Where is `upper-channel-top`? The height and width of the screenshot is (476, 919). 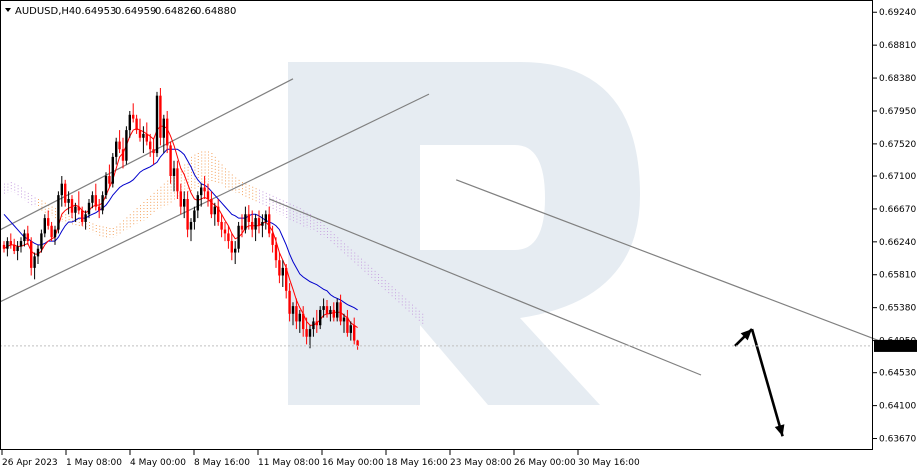 upper-channel-top is located at coordinates (147, 154).